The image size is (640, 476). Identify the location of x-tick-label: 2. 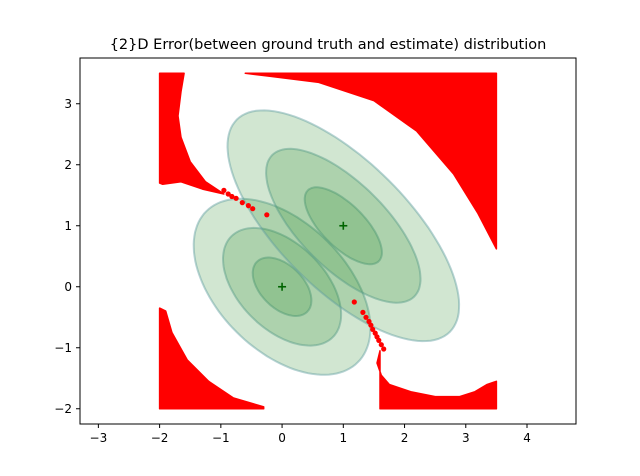
(405, 438).